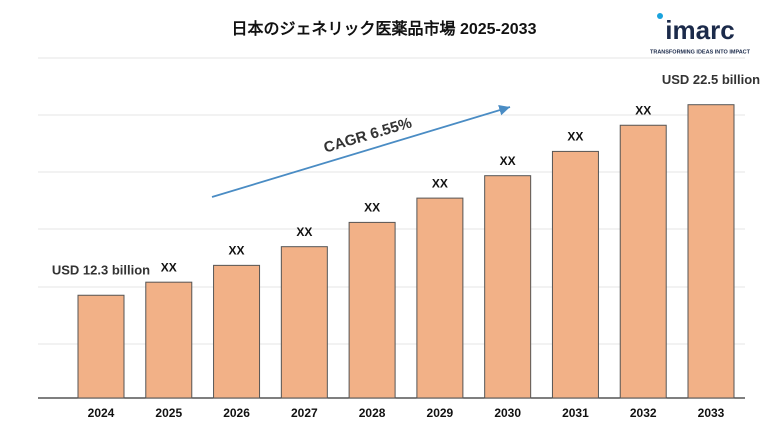 The height and width of the screenshot is (432, 768). What do you see at coordinates (643, 413) in the screenshot?
I see `x-tick-label: 2032` at bounding box center [643, 413].